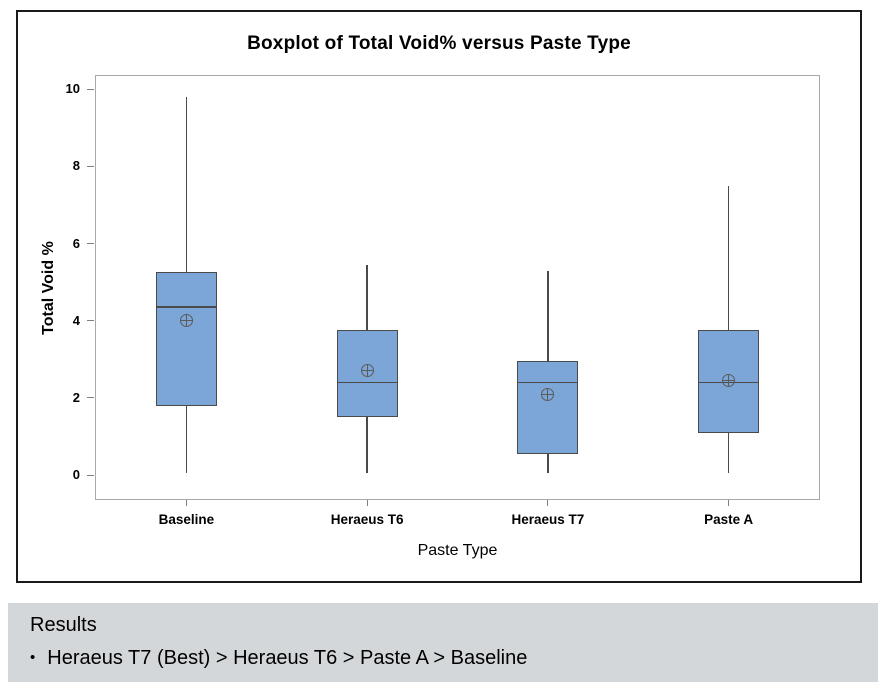 The width and height of the screenshot is (890, 693). I want to click on x-category-label: Heraeus T7, so click(548, 519).